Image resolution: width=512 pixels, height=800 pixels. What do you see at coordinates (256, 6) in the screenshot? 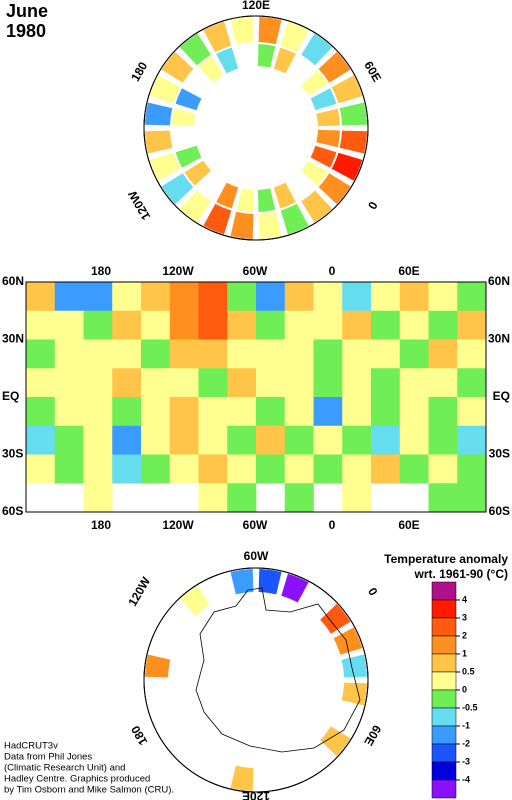
I see `map-label: 120E` at bounding box center [256, 6].